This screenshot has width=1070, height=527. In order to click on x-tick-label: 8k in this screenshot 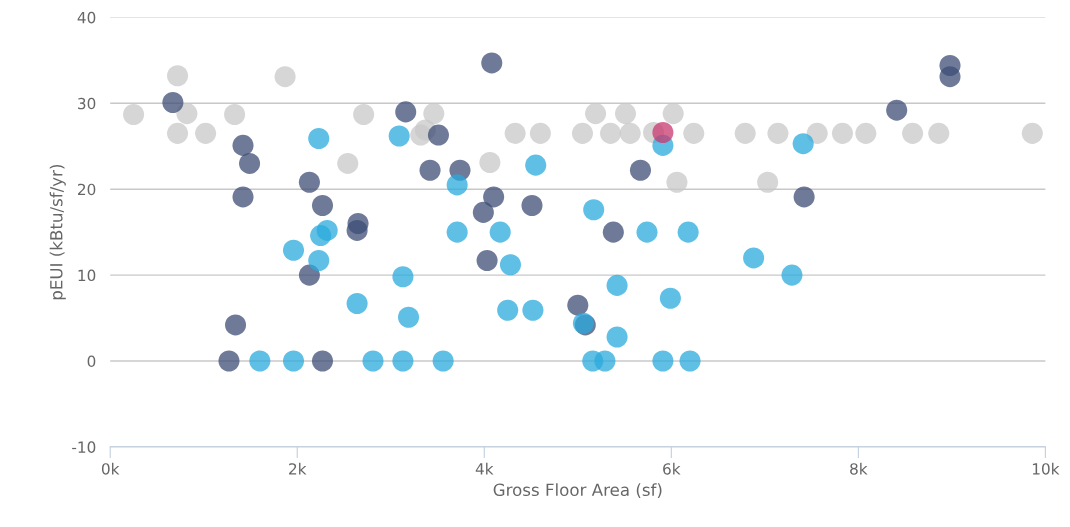, I will do `click(859, 468)`.